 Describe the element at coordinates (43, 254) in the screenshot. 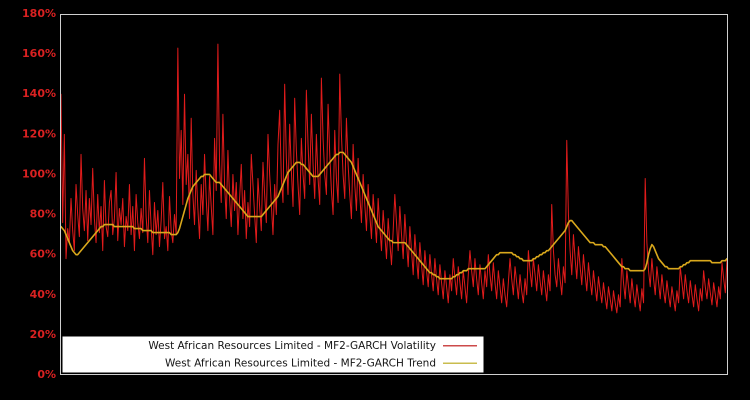

I see `y-axis-tick-label: 60%` at that location.